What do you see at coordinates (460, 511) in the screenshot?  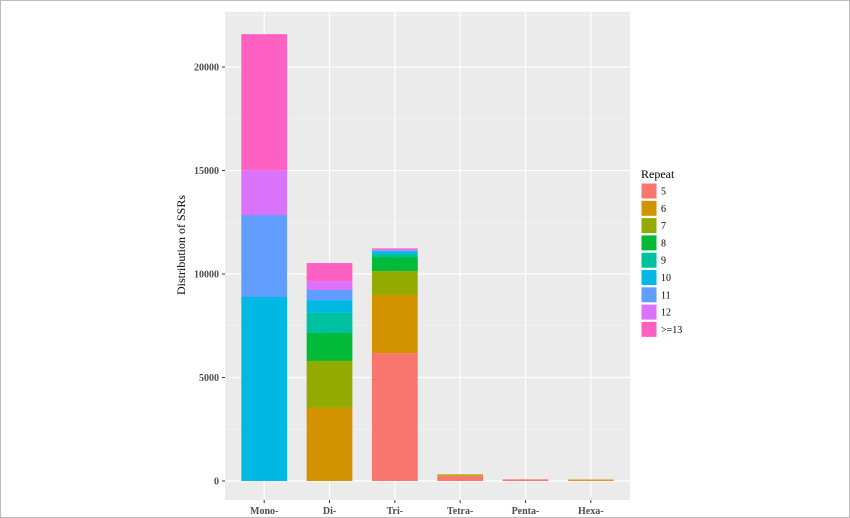 I see `x-tick-label: Tetra-` at bounding box center [460, 511].